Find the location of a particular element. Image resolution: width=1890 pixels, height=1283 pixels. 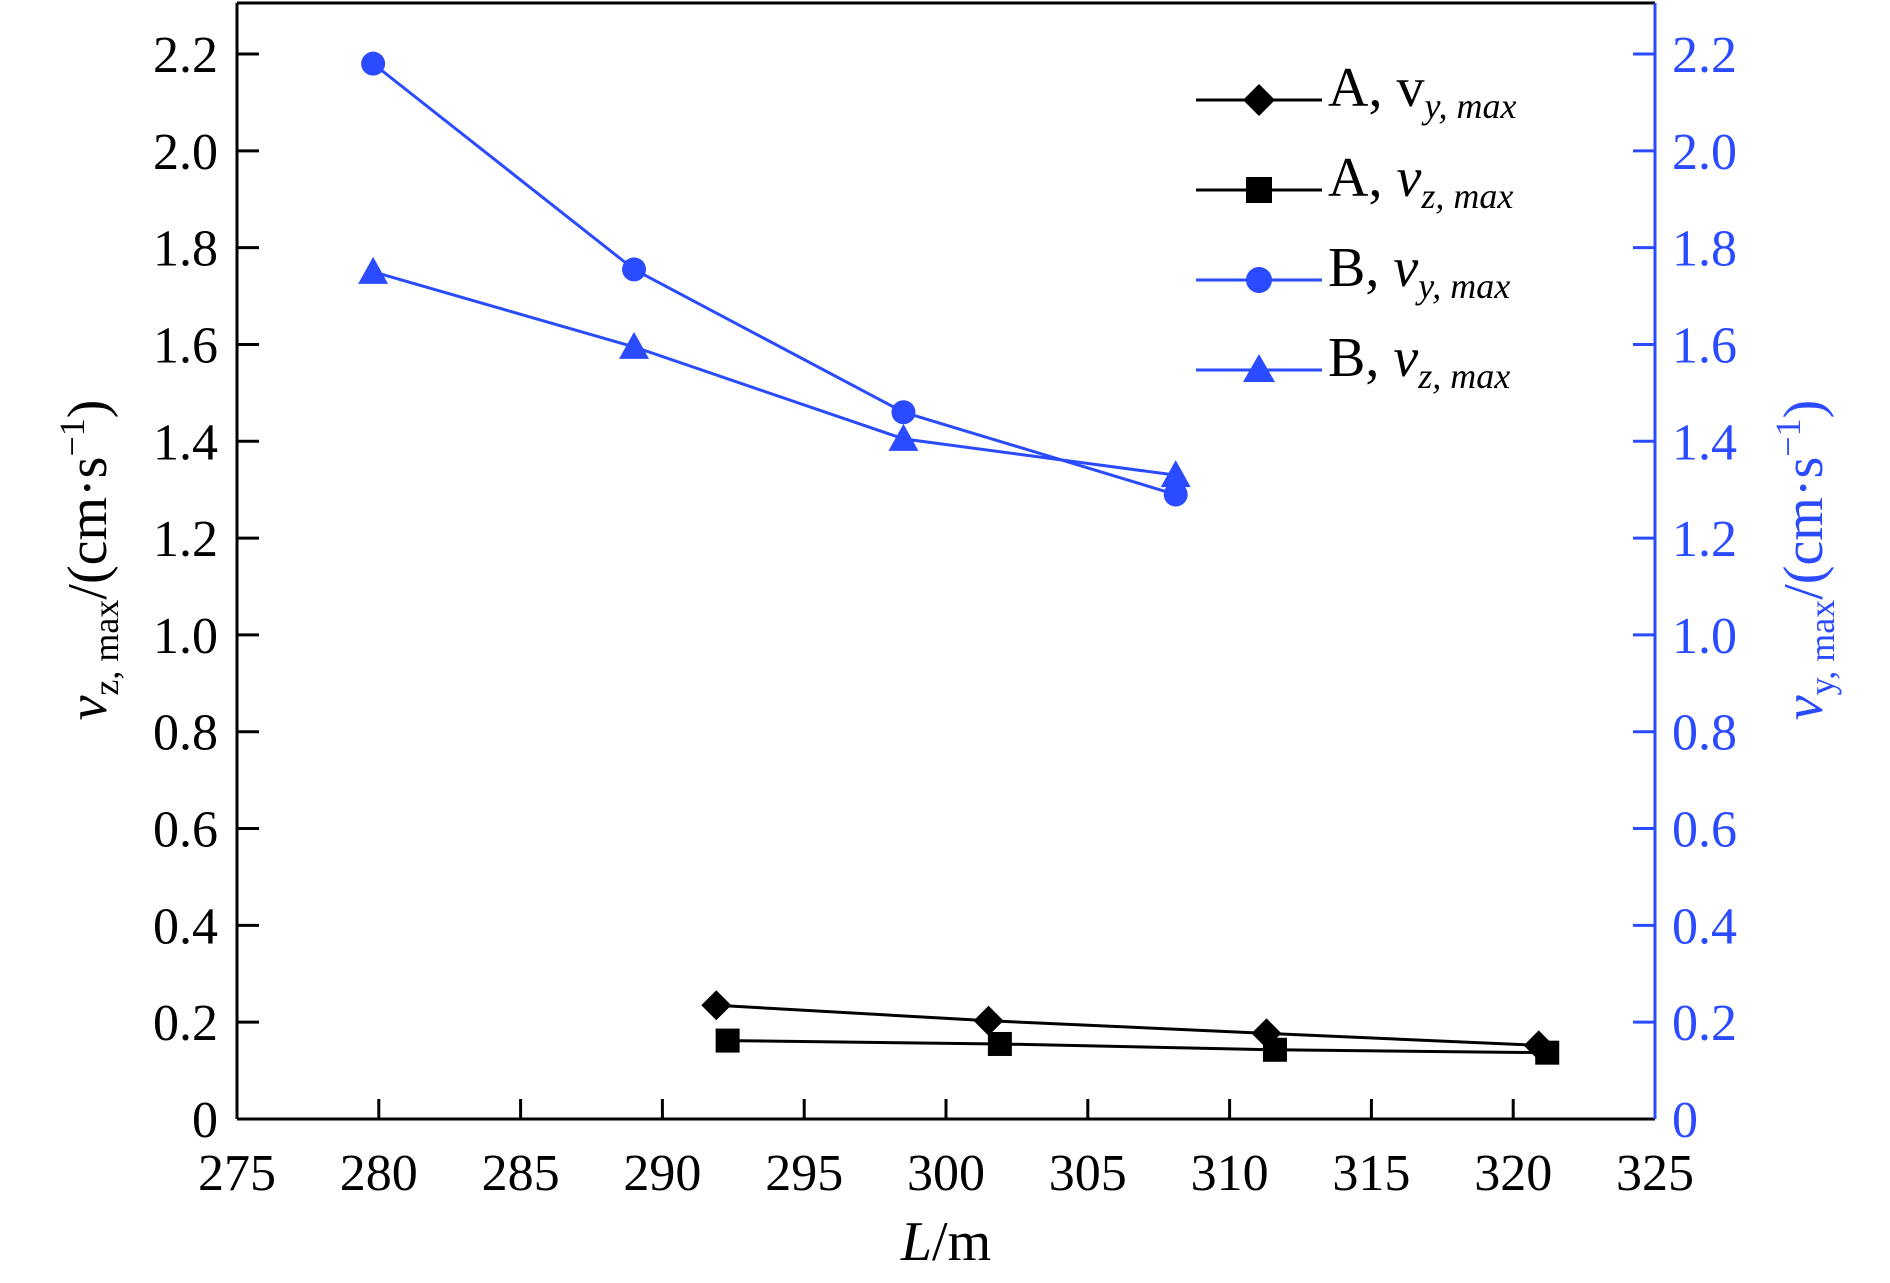

left-y-tick-label: 1.2 is located at coordinates (185, 539).